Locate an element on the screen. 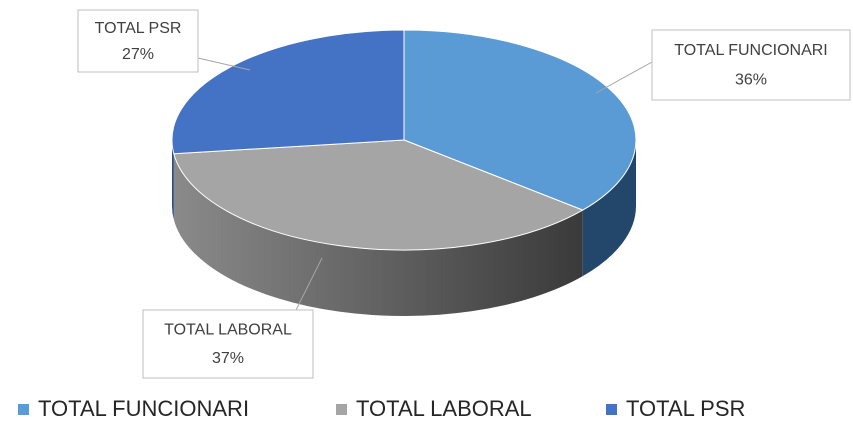 This screenshot has width=853, height=421. data-label-category: TOTAL PSR is located at coordinates (138, 28).